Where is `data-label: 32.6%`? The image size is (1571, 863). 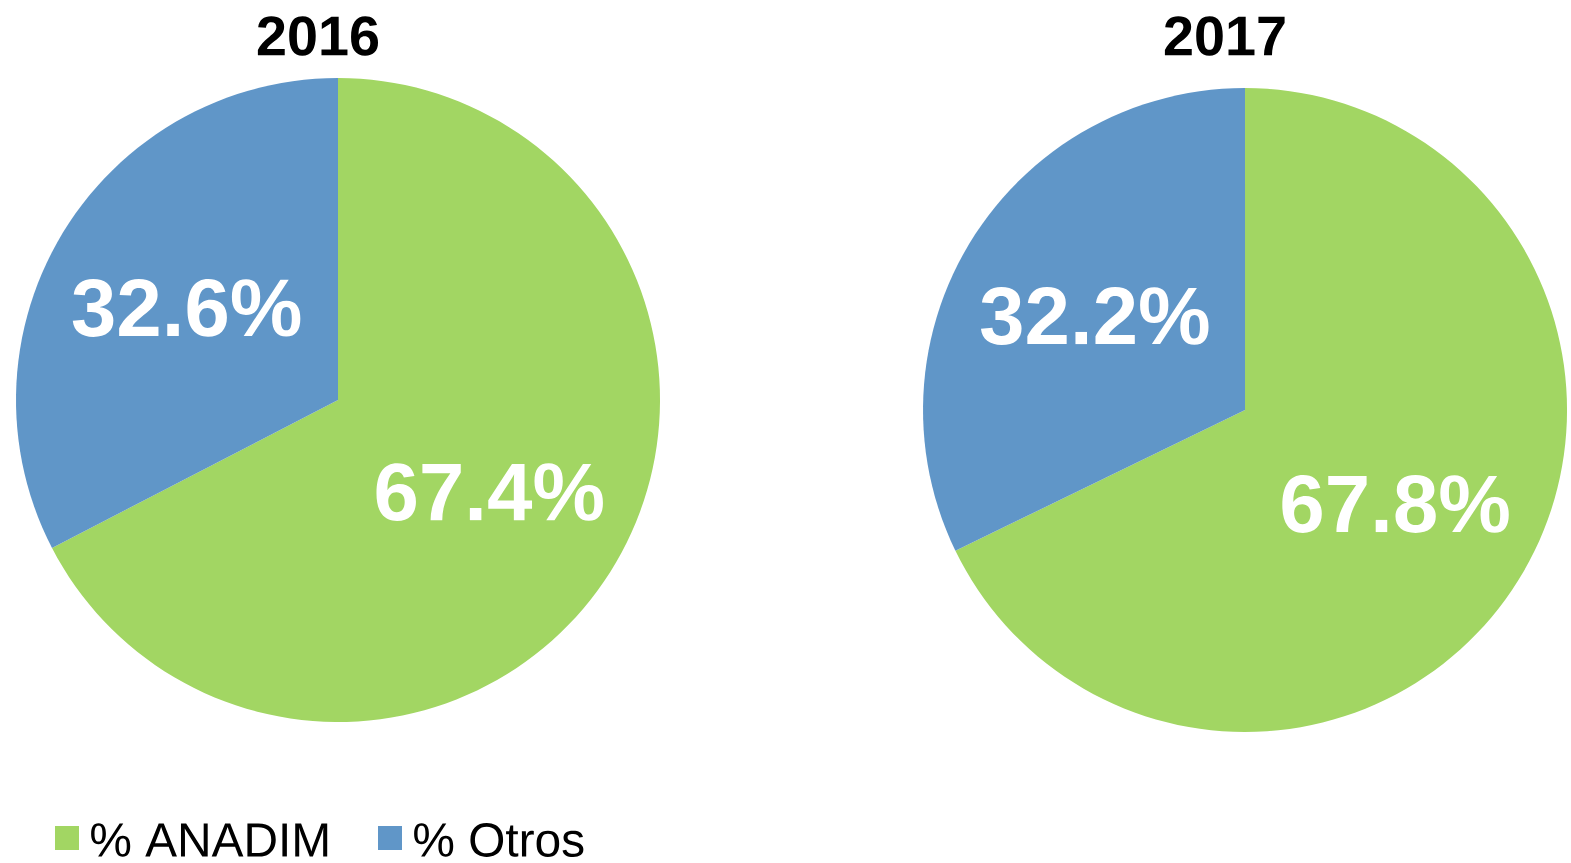 data-label: 32.6% is located at coordinates (186, 307).